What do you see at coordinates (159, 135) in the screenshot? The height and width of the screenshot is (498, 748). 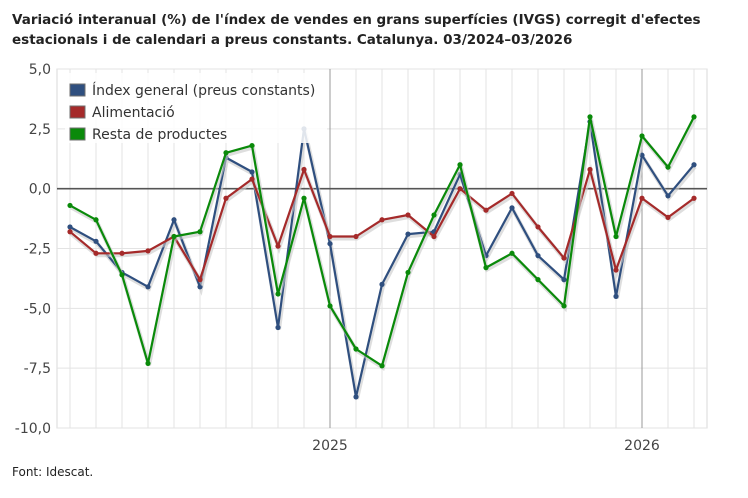 I see `legend-label: Resta de productes` at bounding box center [159, 135].